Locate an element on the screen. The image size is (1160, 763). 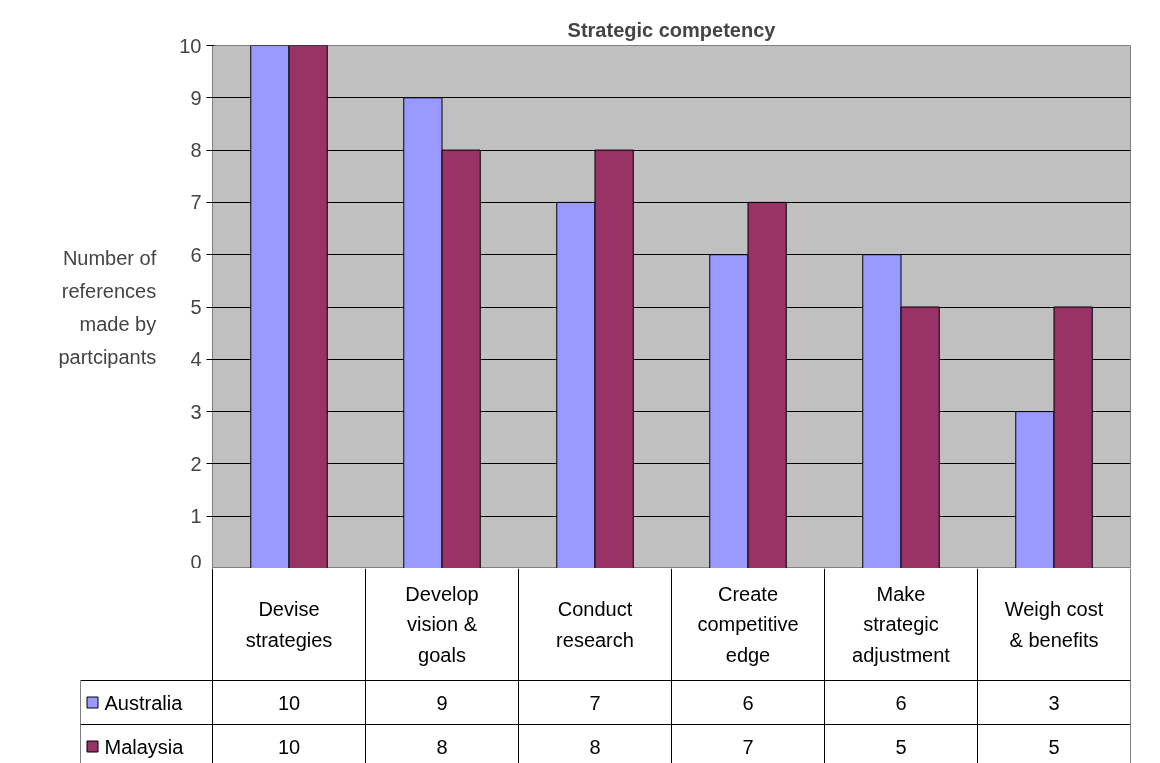
y-axis-title: Number of references made by partcipants is located at coordinates (107, 307).